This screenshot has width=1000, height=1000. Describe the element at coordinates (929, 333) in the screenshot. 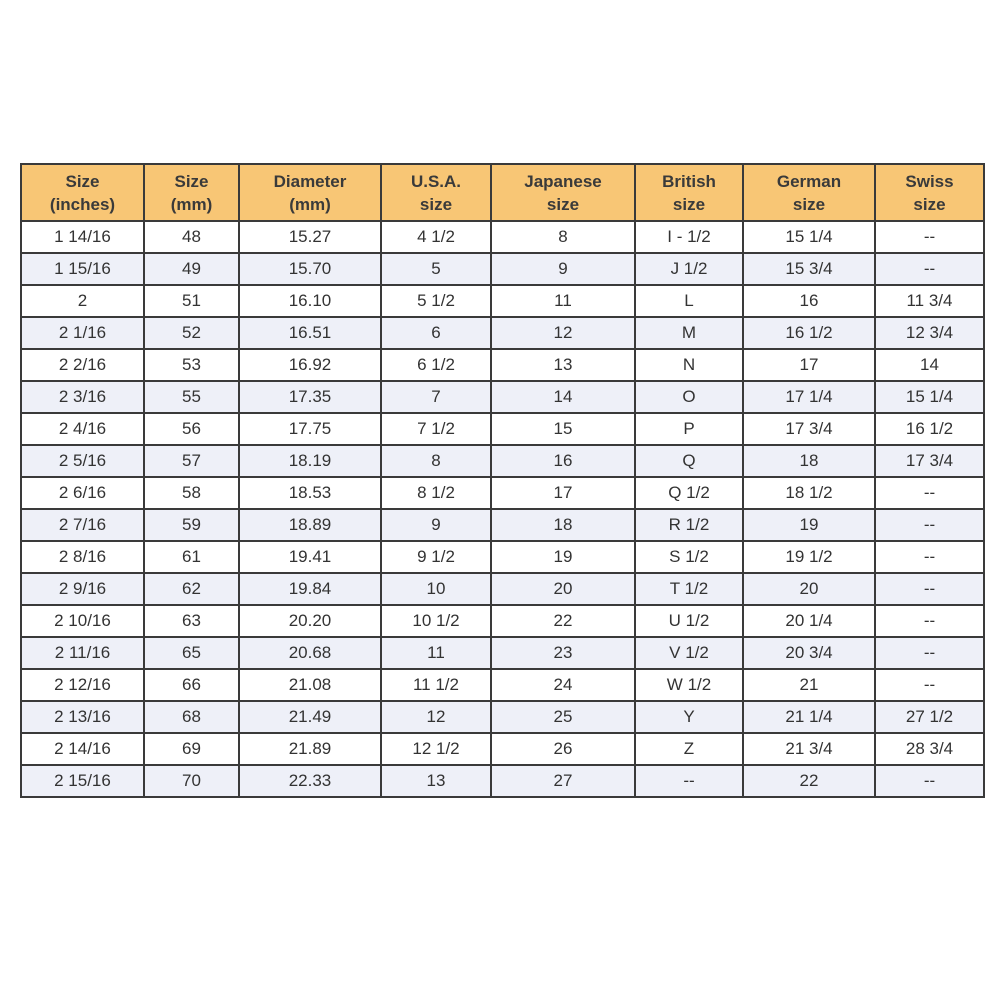

I see `cell-swiss-size: 12 3/4` at that location.